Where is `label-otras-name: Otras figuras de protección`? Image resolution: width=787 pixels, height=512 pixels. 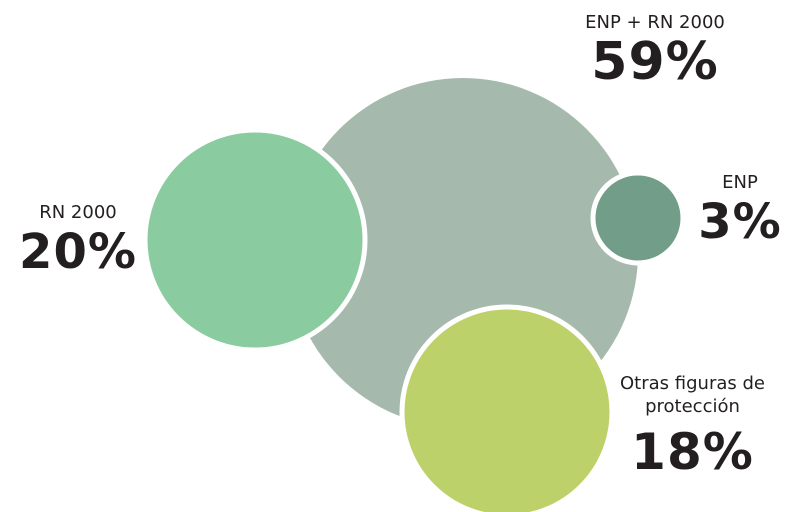
label-otras-name: Otras figuras de protección is located at coordinates (692, 395).